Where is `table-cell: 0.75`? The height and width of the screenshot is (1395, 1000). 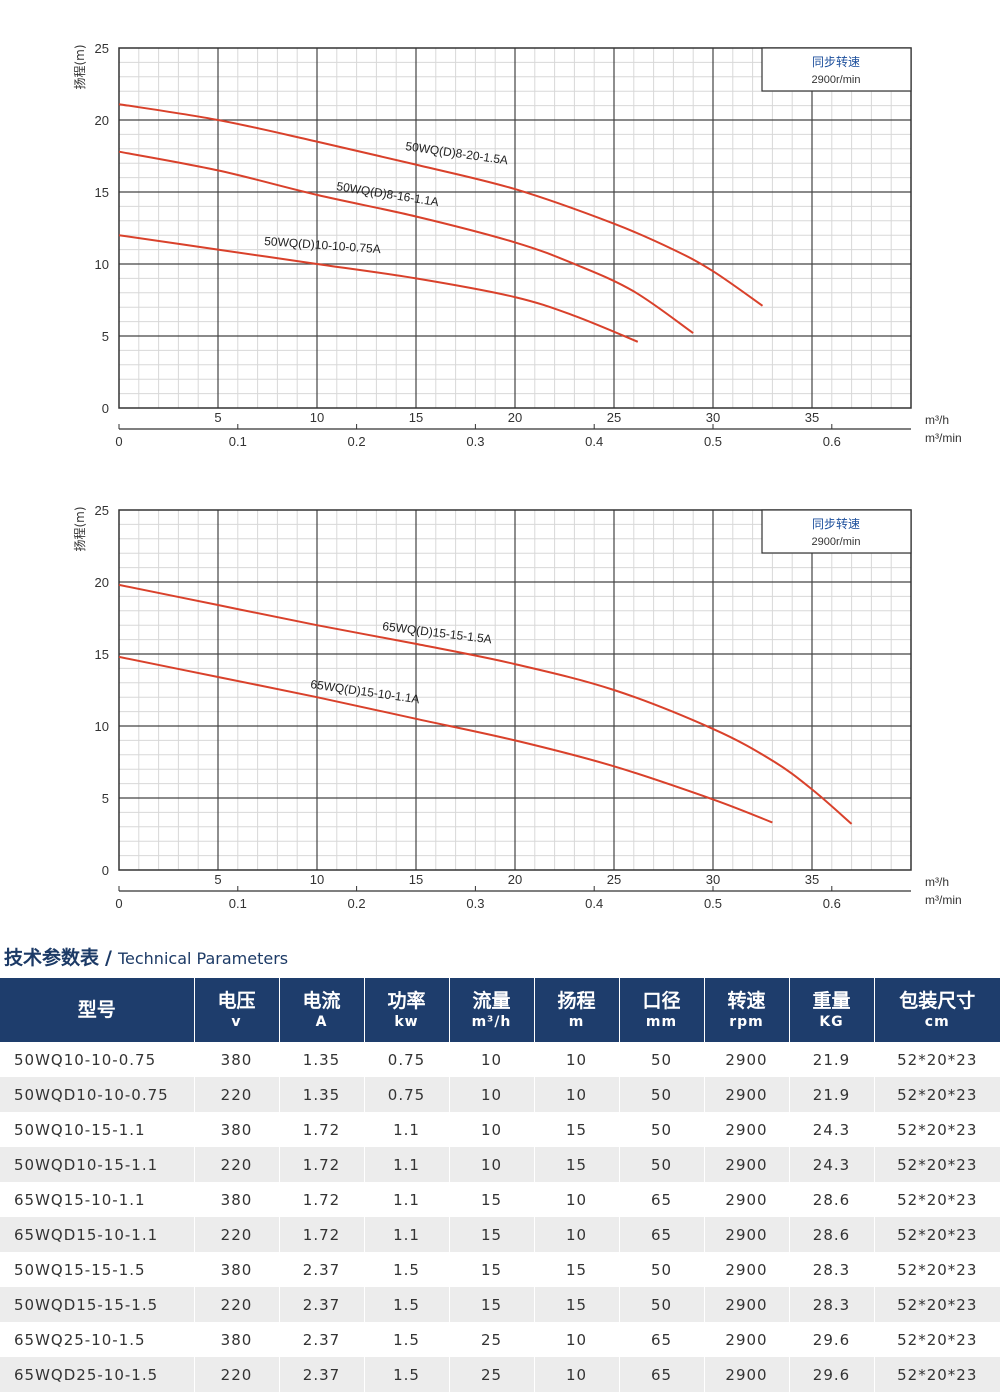
table-cell: 0.75 is located at coordinates (407, 1094).